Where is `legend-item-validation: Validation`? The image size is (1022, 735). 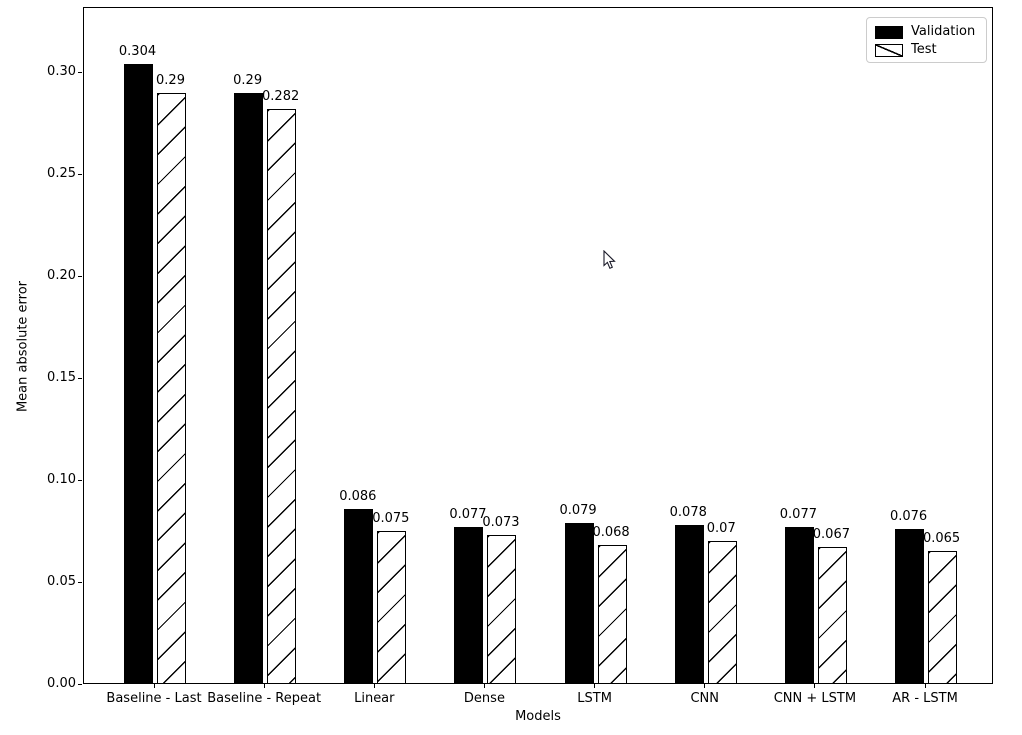 legend-item-validation: Validation is located at coordinates (926, 32).